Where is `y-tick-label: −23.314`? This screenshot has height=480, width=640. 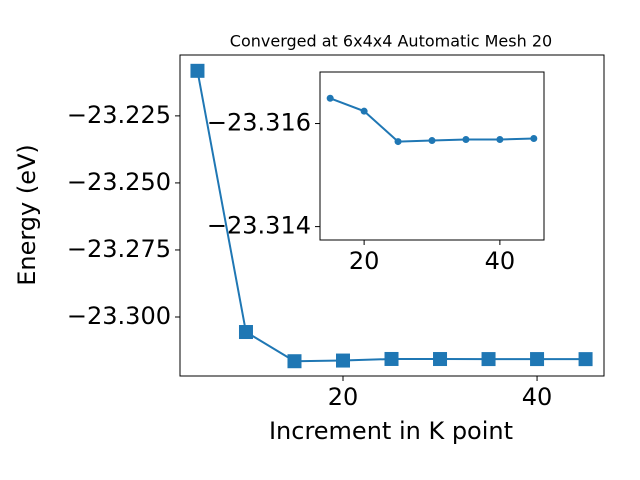
y-tick-label: −23.314 is located at coordinates (259, 226).